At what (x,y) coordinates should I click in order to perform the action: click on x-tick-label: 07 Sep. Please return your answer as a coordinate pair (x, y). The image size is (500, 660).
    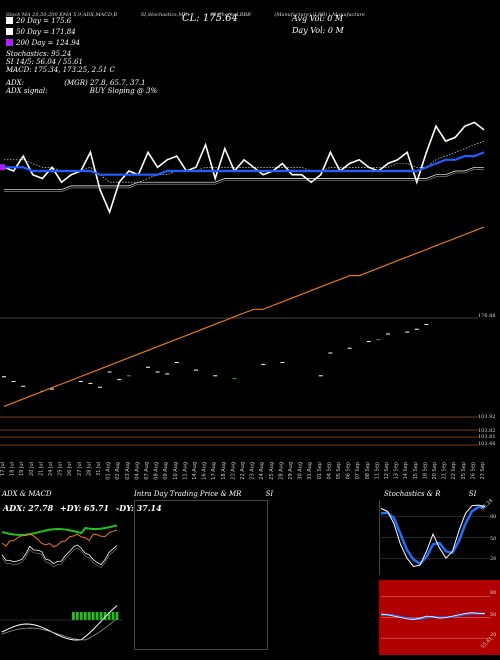
    Looking at the image, I should click on (358, 470).